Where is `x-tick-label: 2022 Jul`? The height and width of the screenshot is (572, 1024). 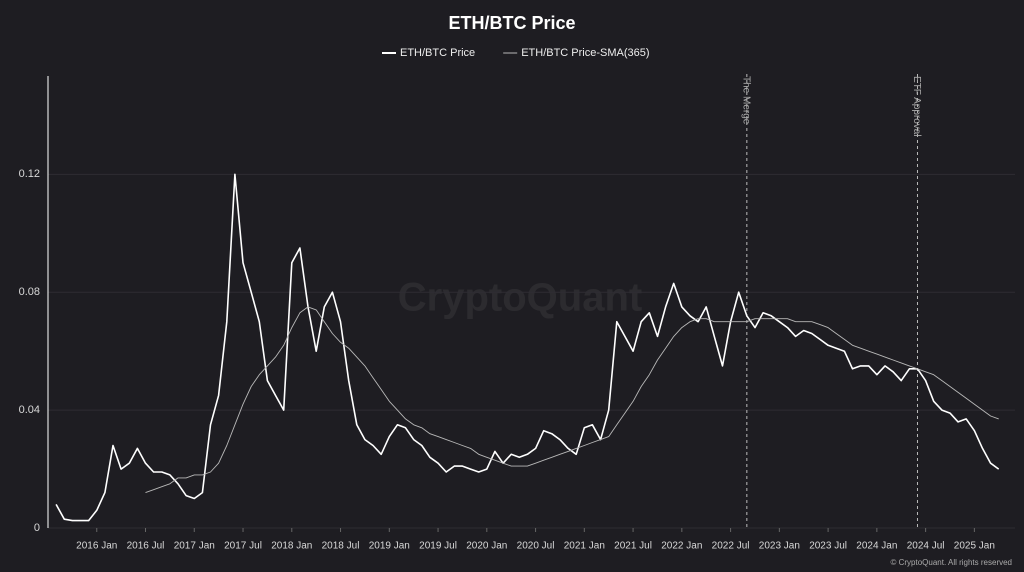
x-tick-label: 2022 Jul is located at coordinates (731, 546).